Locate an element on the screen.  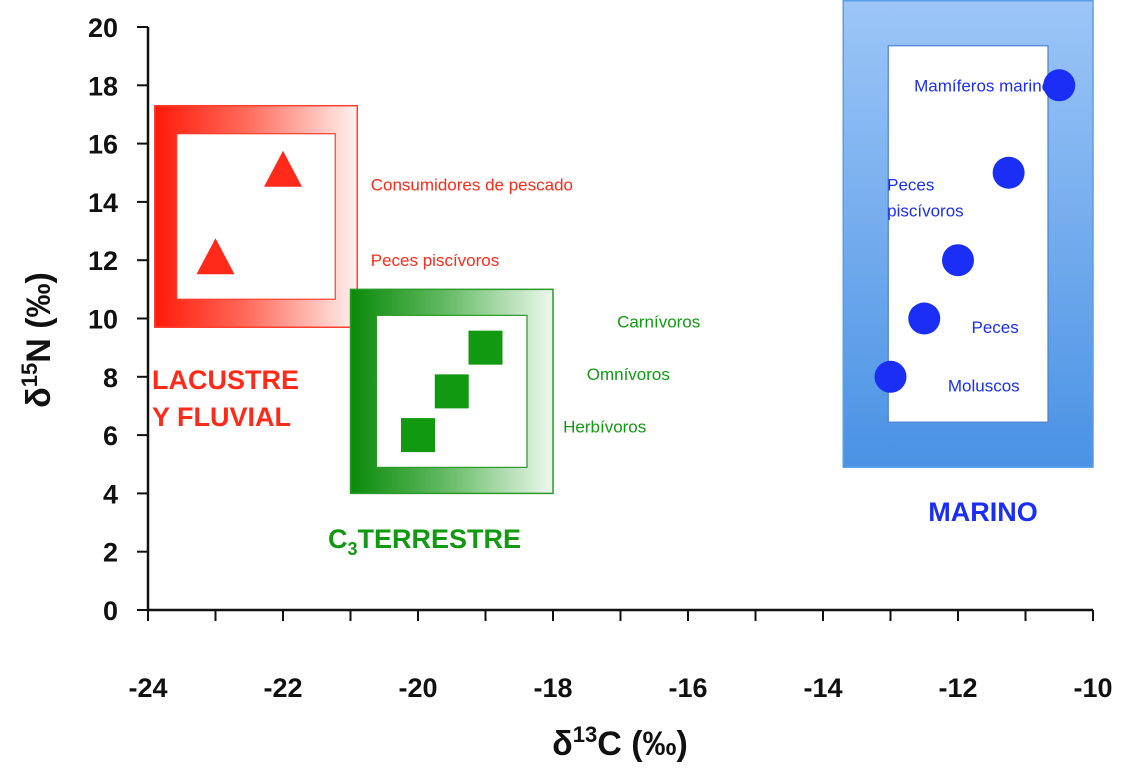
y-tick-label: 4 is located at coordinates (110, 494).